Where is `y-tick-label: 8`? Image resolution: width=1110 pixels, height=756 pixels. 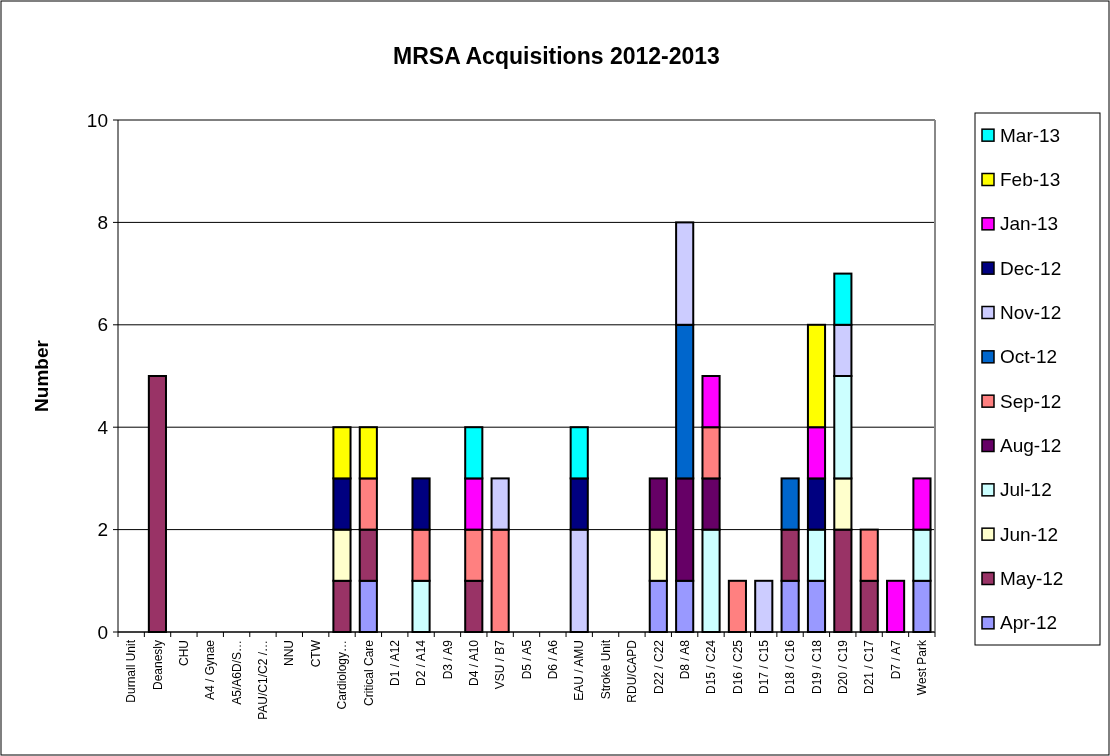 y-tick-label: 8 is located at coordinates (102, 223).